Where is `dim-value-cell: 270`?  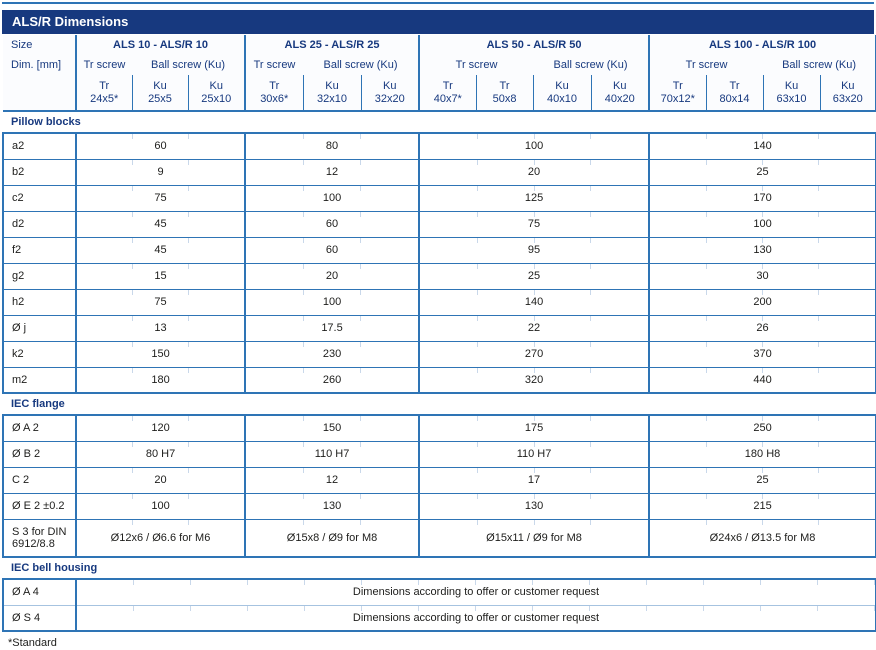
dim-value-cell: 270 is located at coordinates (534, 354).